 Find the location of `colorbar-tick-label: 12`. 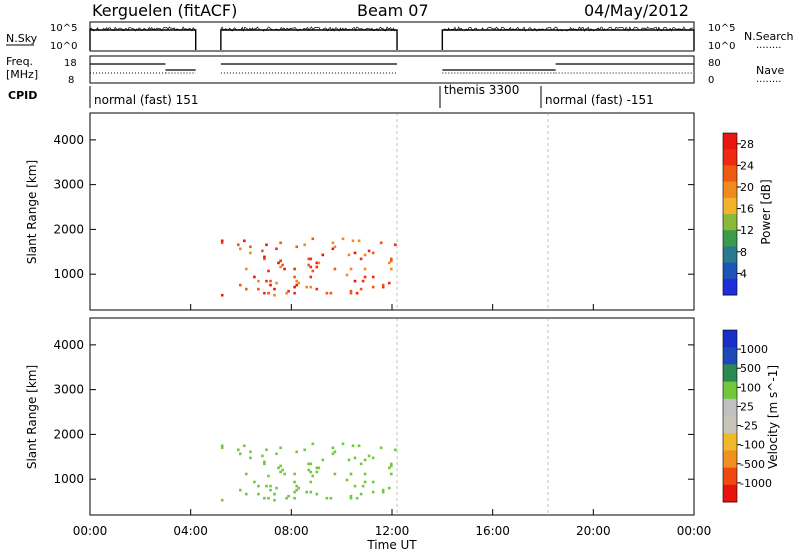

colorbar-tick-label: 12 is located at coordinates (747, 230).